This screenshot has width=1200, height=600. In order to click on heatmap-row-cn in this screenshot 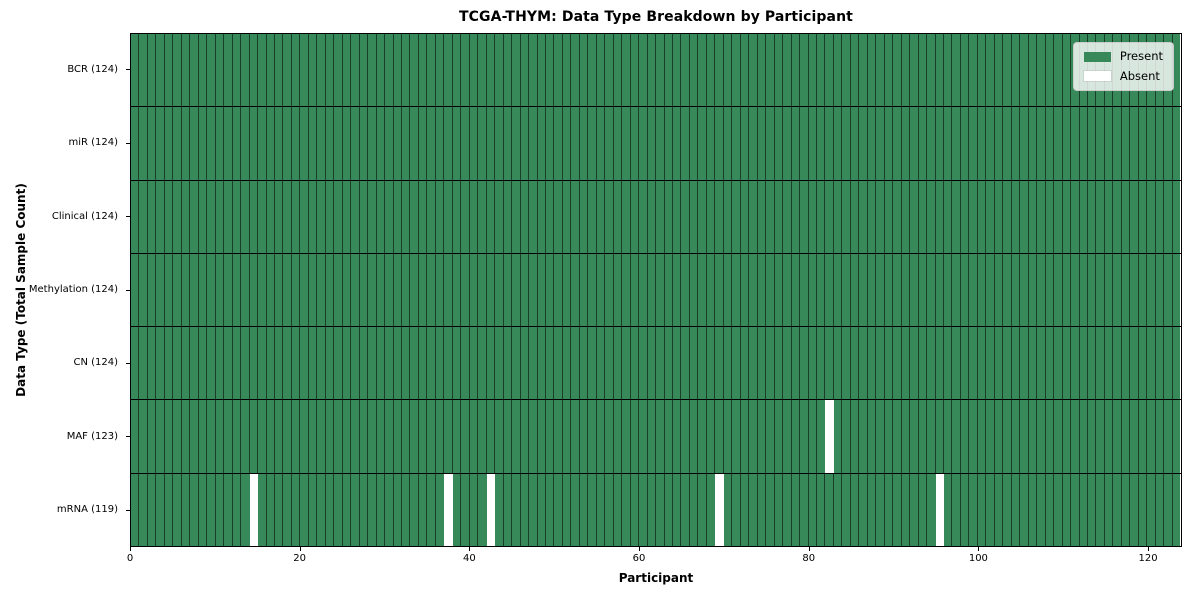, I will do `click(656, 364)`.